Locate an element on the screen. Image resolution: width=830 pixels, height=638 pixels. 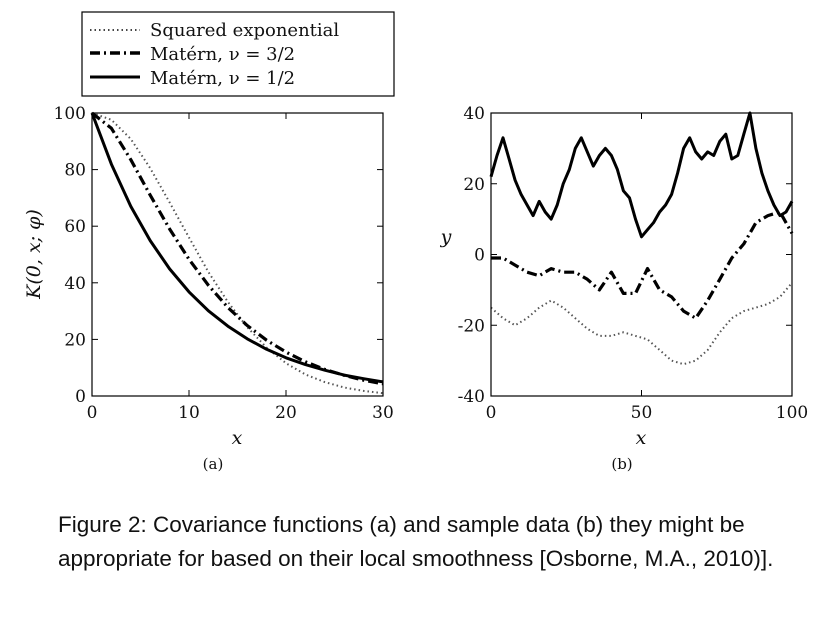
panel-b-series-solid is located at coordinates (641, 175).